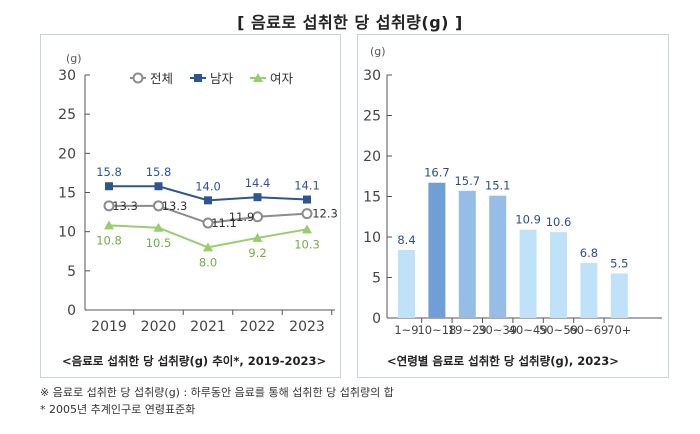 The image size is (700, 434). What do you see at coordinates (372, 198) in the screenshot?
I see `bar-chart-y-tick-label: 15` at bounding box center [372, 198].